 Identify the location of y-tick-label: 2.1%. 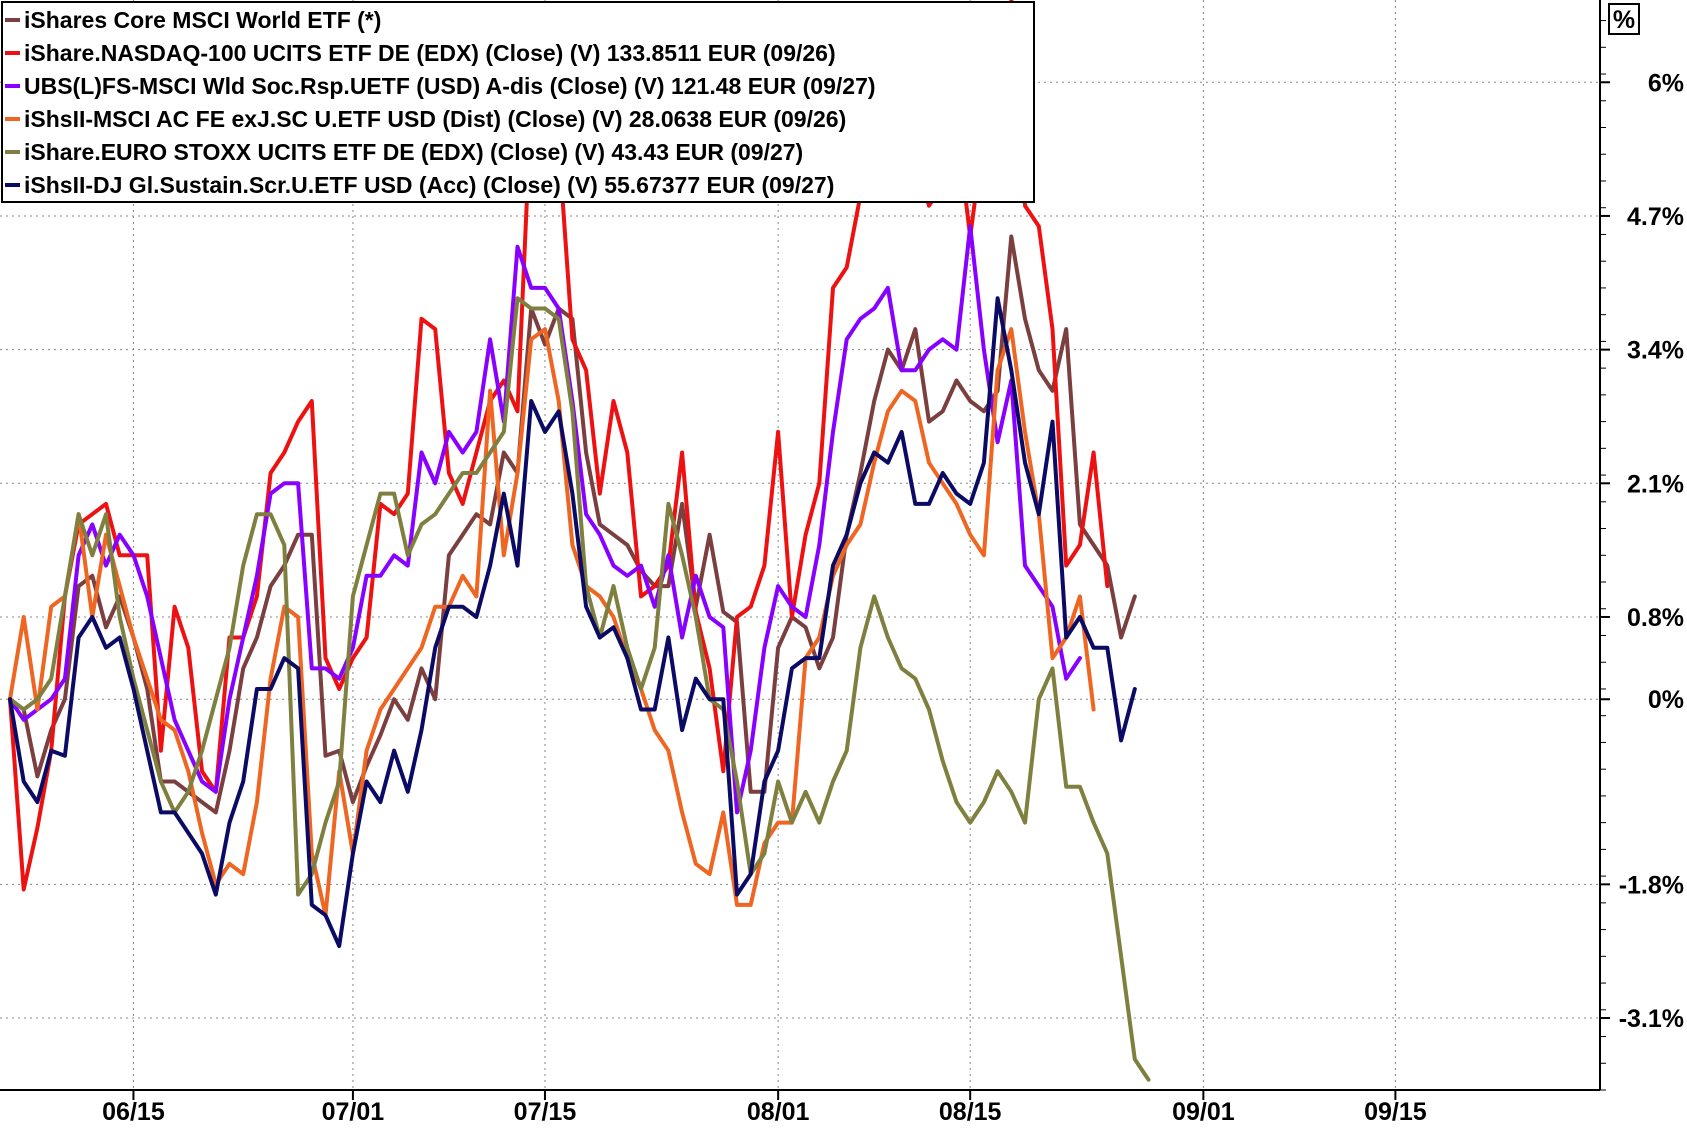
(1655, 484).